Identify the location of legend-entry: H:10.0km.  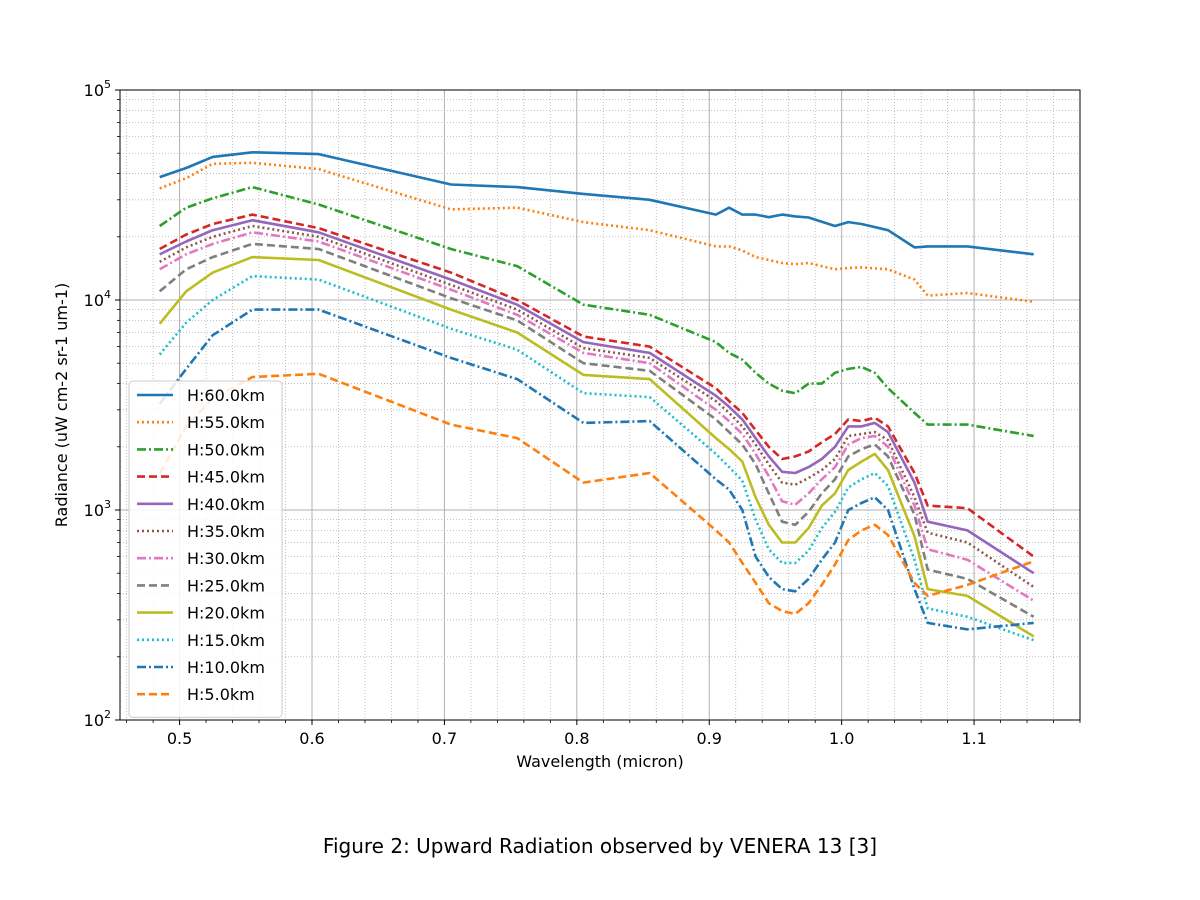
(226, 667).